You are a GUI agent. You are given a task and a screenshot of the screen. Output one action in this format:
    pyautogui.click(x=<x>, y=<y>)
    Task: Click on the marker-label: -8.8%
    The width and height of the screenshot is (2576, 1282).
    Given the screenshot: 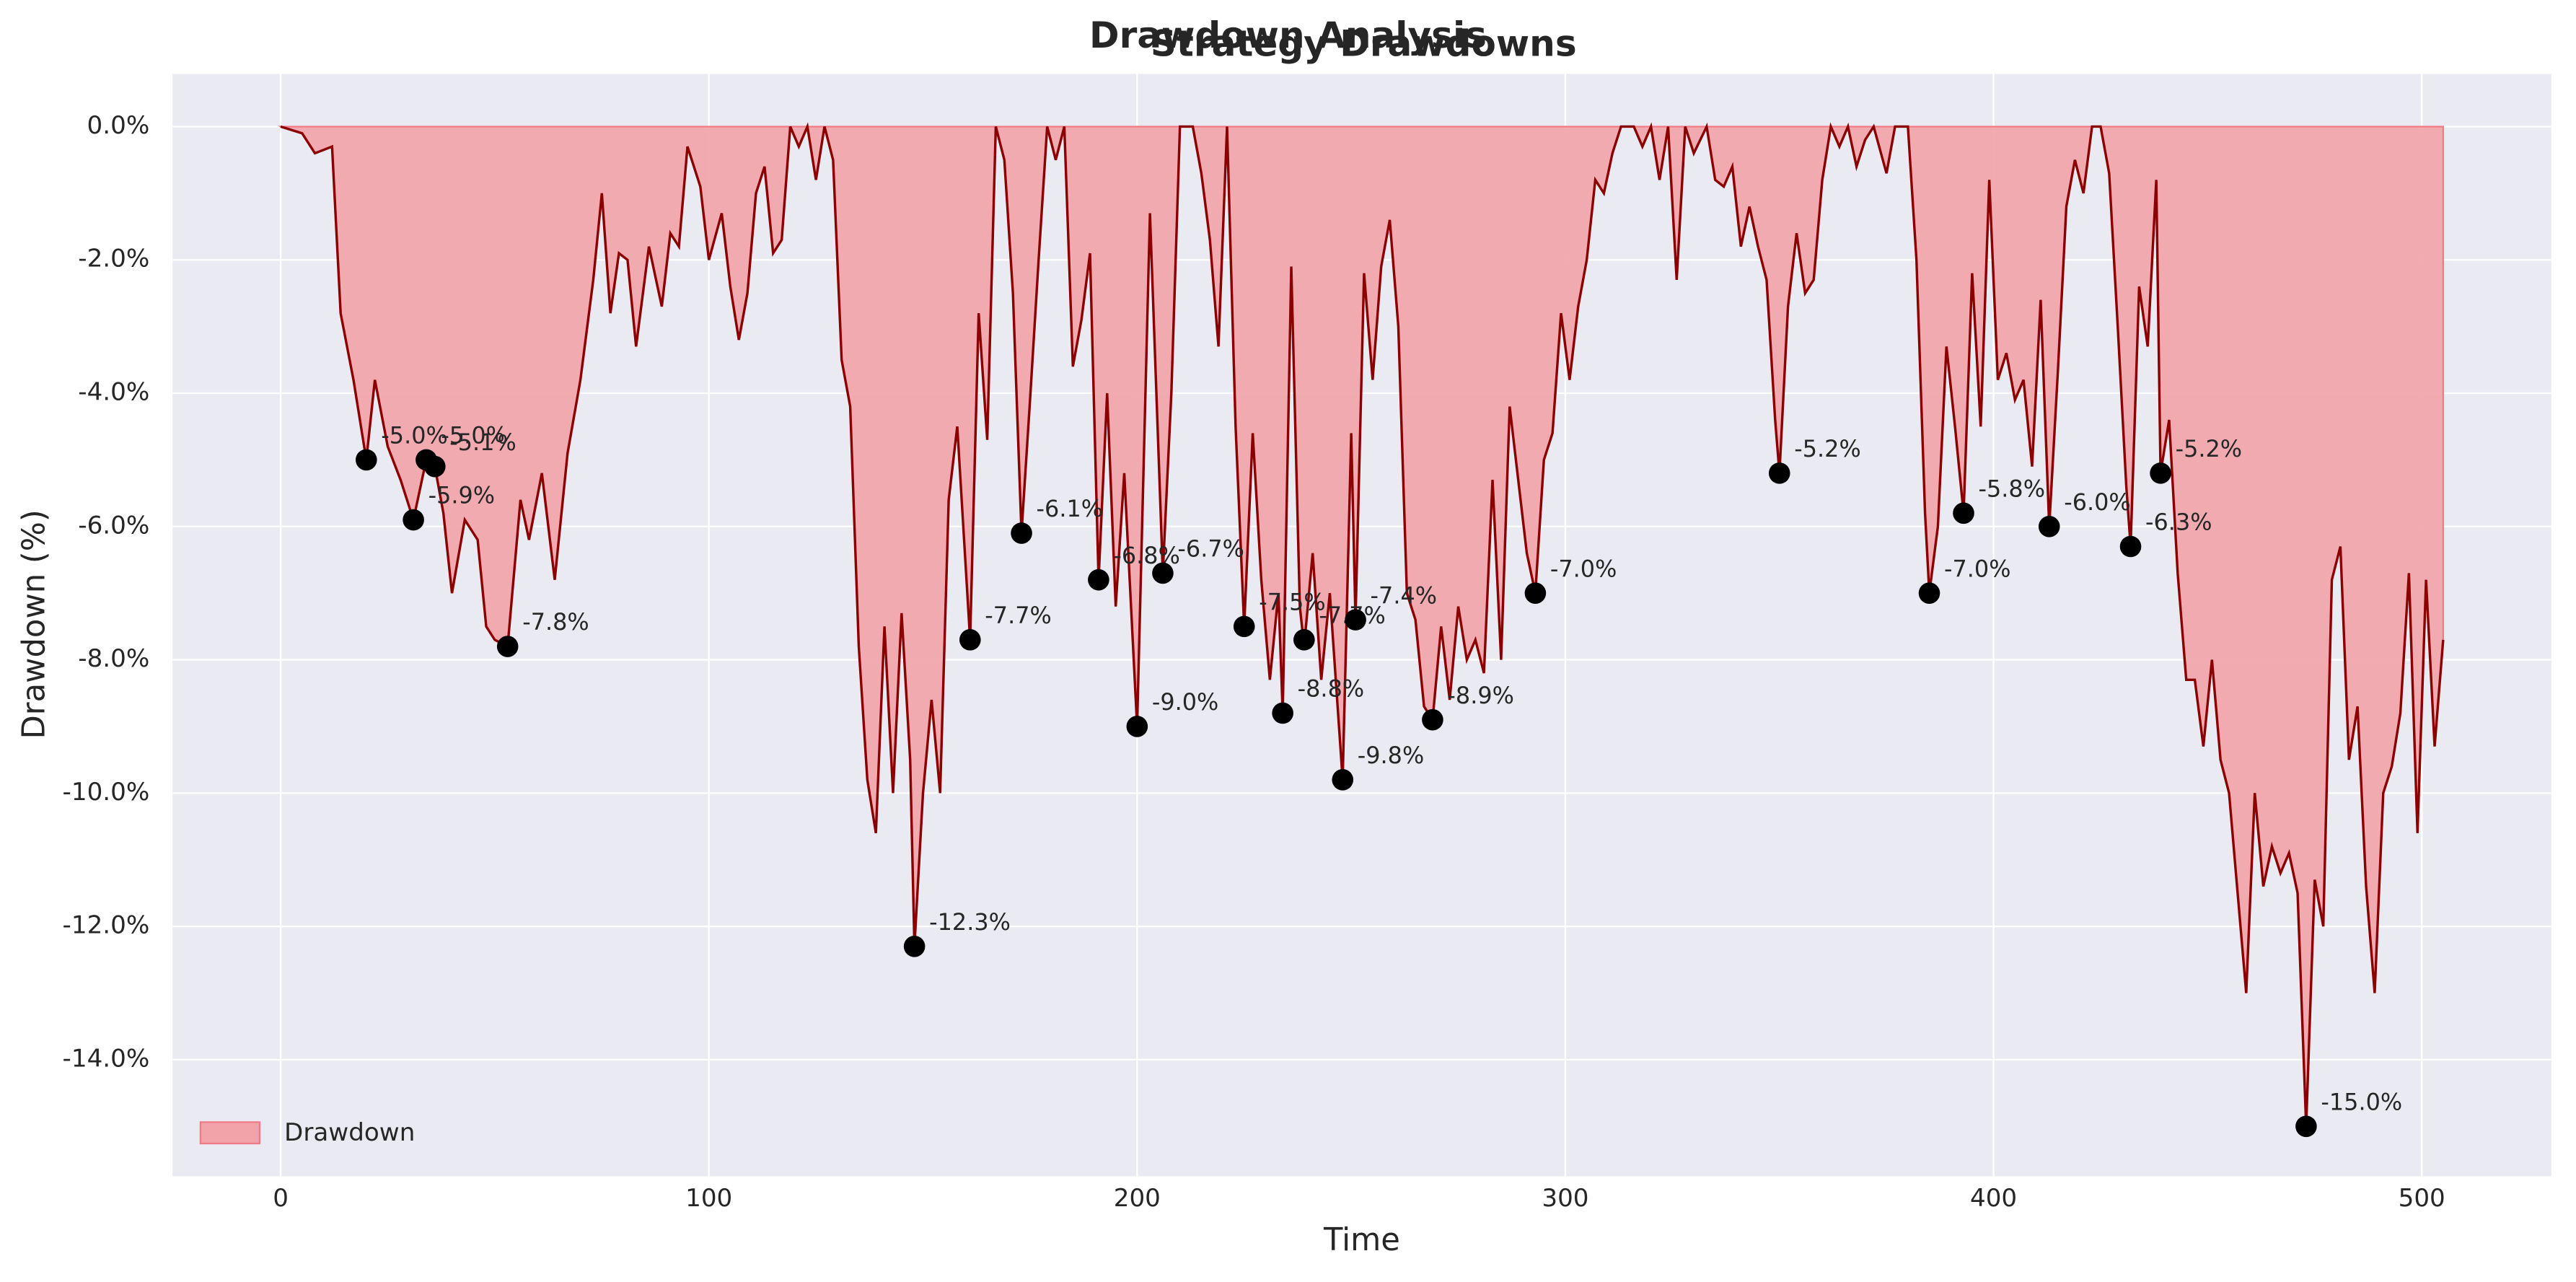 What is the action you would take?
    pyautogui.click(x=1331, y=689)
    